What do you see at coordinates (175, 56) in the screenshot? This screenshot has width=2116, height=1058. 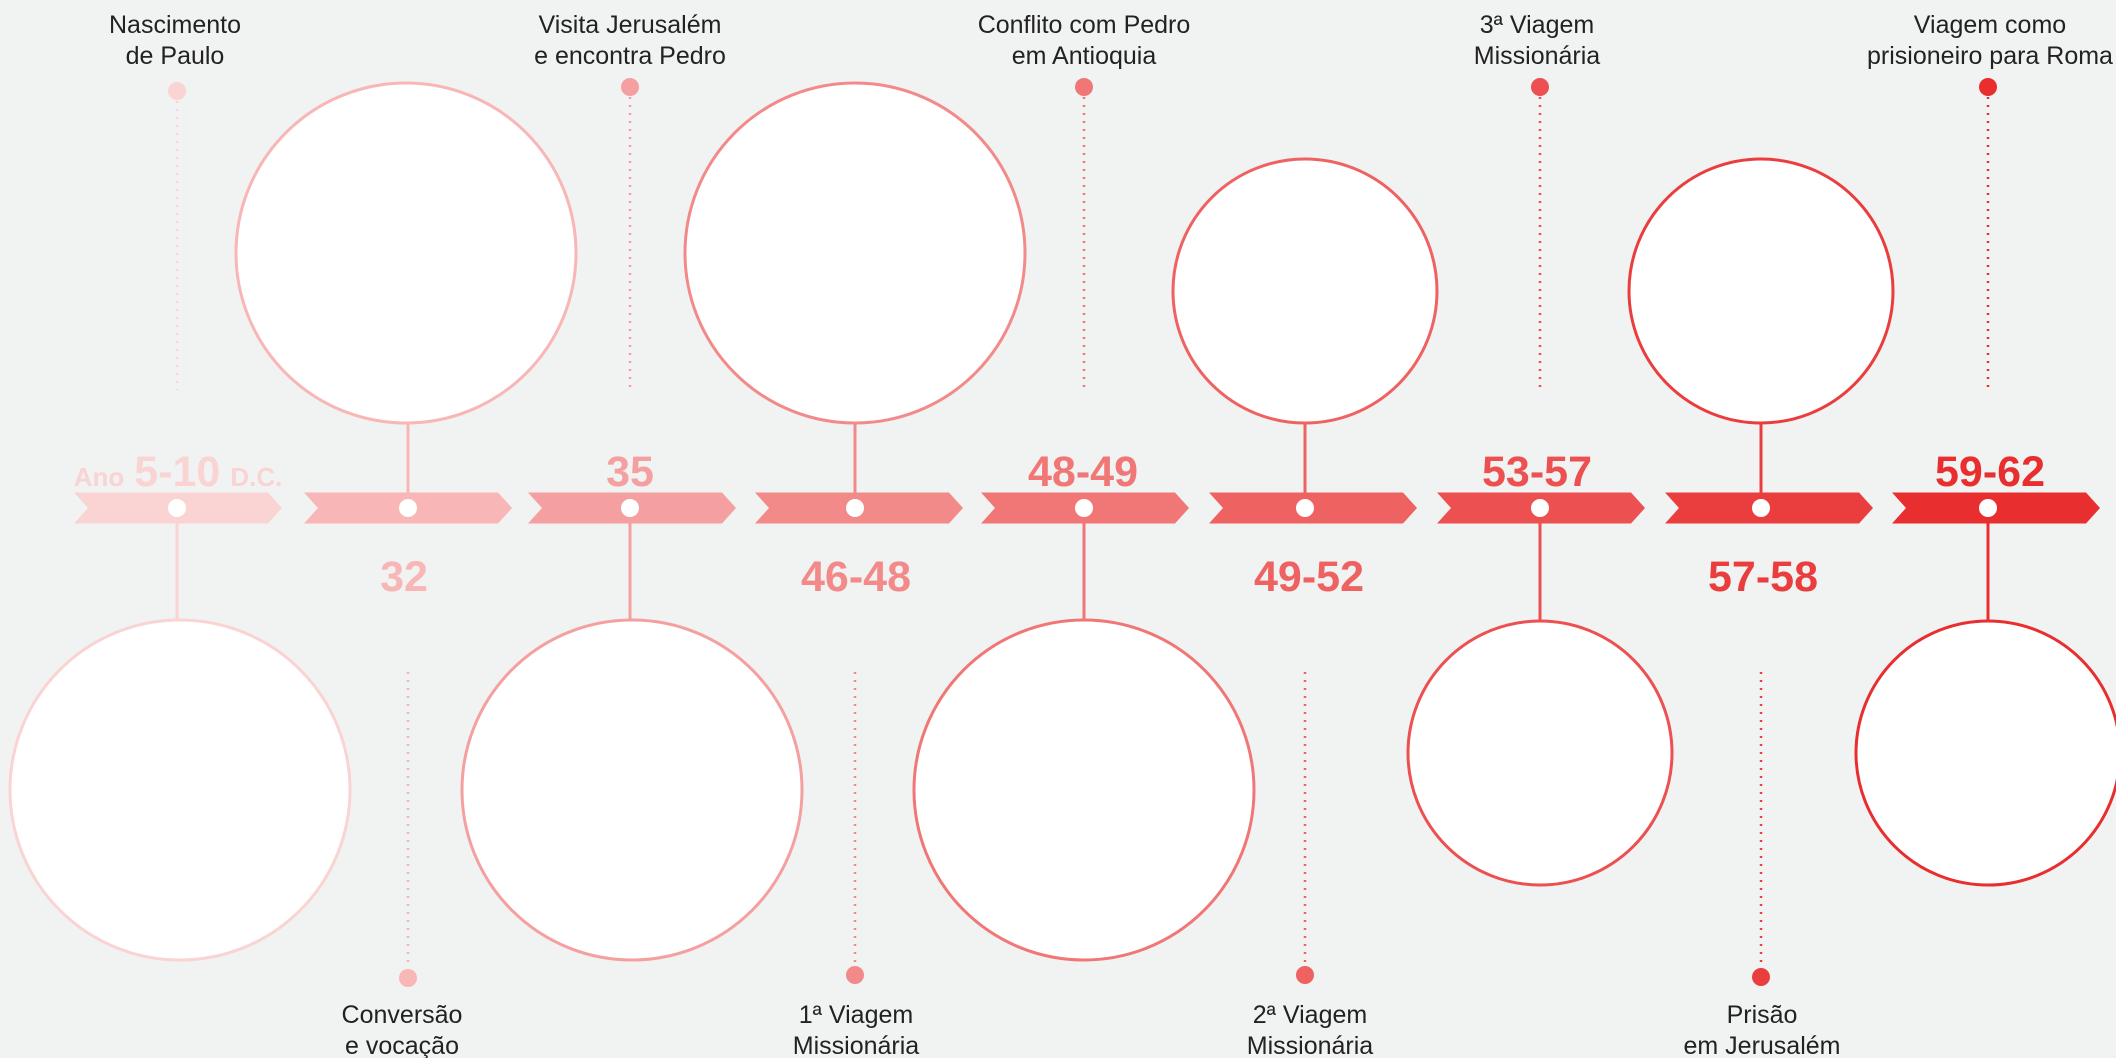 I see `event-label-line2: de Paulo` at bounding box center [175, 56].